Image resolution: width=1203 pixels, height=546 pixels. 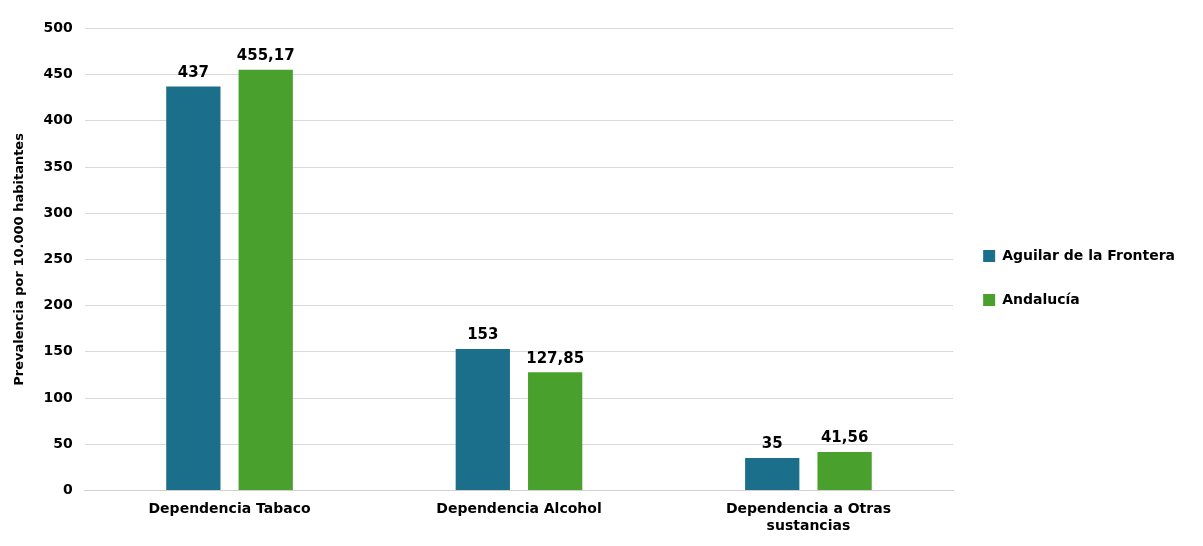 What do you see at coordinates (58, 350) in the screenshot?
I see `y-tick-label: 150` at bounding box center [58, 350].